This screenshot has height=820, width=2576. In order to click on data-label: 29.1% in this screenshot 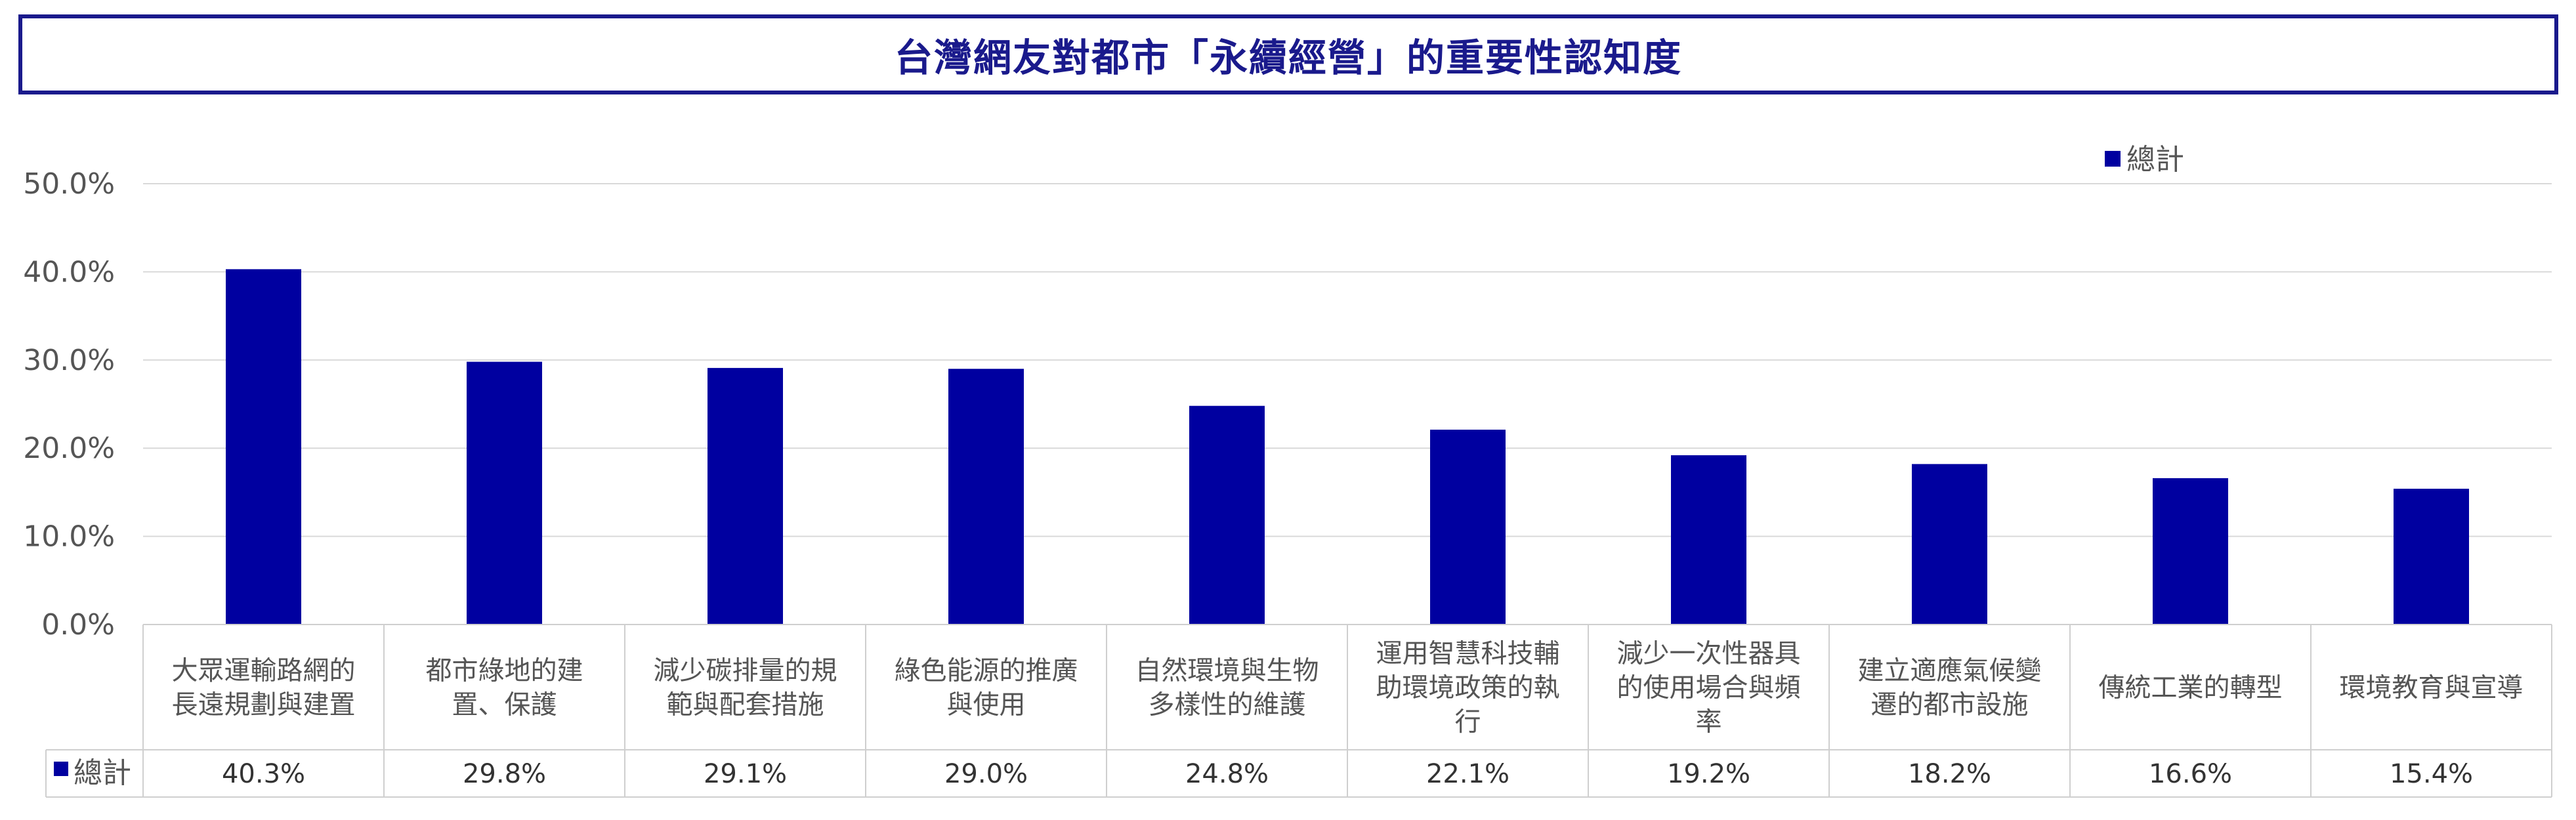, I will do `click(745, 774)`.